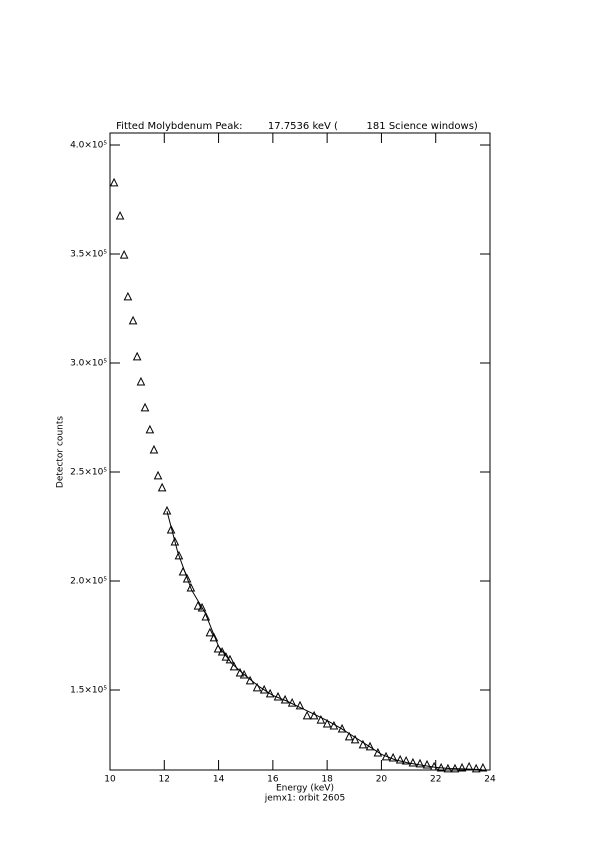 This screenshot has width=595, height=842. I want to click on x-tick-label: 12, so click(164, 780).